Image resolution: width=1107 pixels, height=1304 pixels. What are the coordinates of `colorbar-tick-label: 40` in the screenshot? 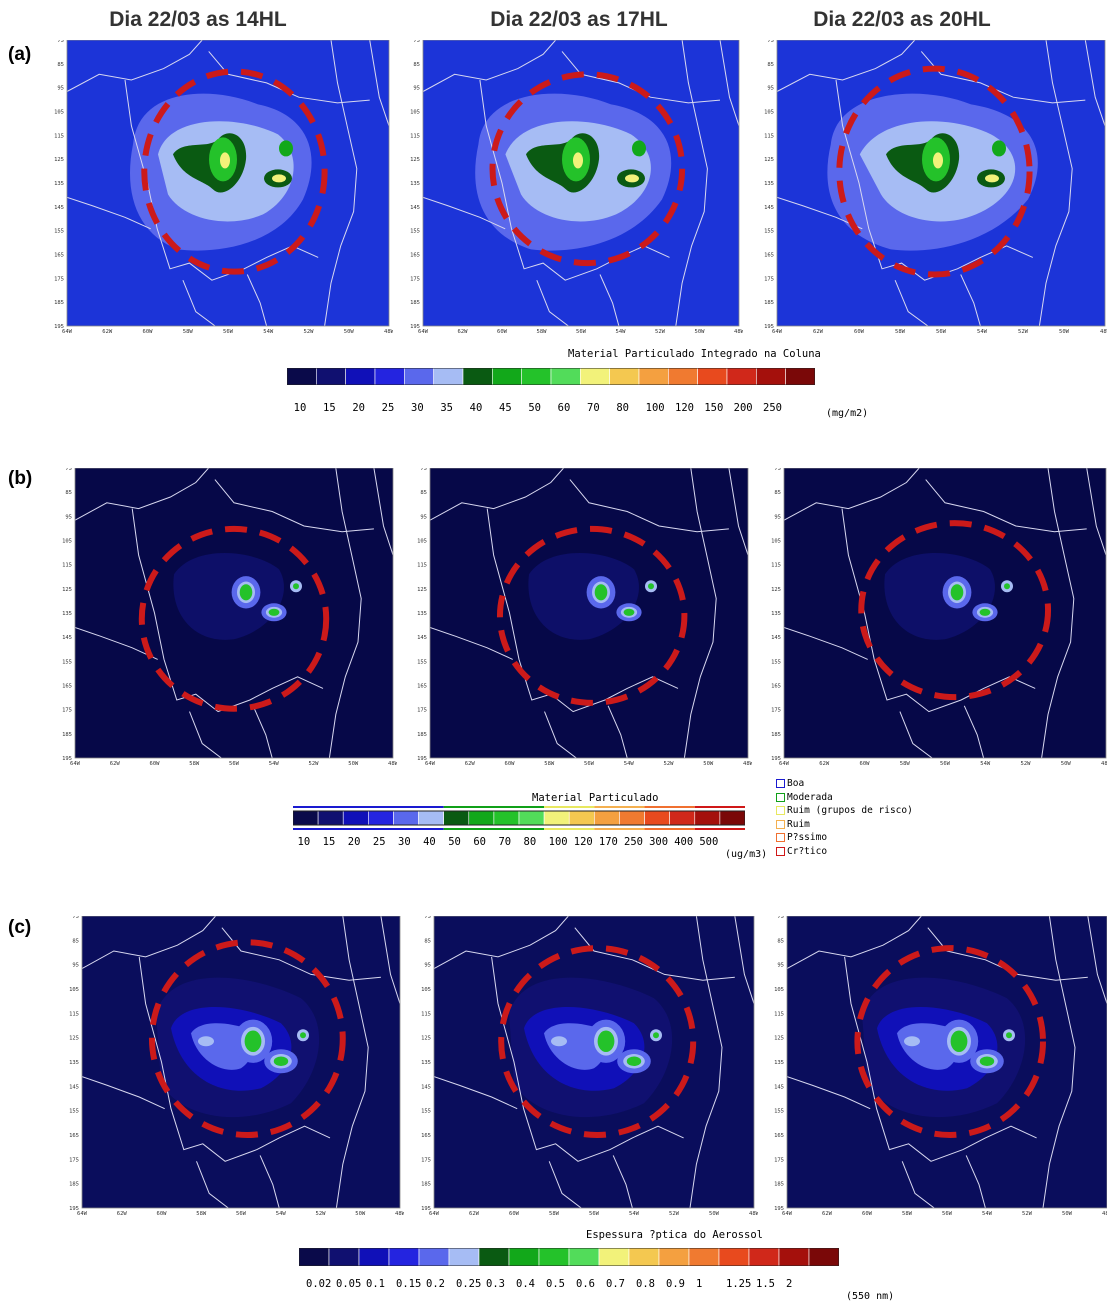 It's located at (429, 842).